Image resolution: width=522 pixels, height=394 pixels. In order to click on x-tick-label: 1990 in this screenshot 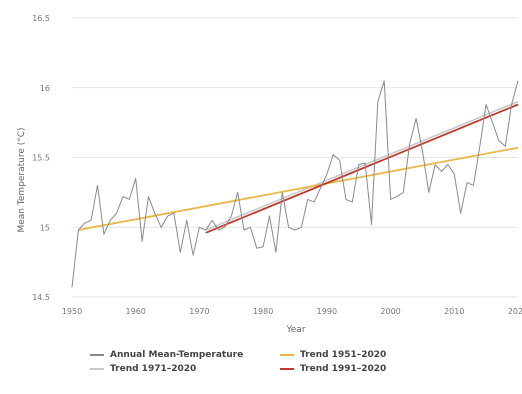, I will do `click(327, 311)`.